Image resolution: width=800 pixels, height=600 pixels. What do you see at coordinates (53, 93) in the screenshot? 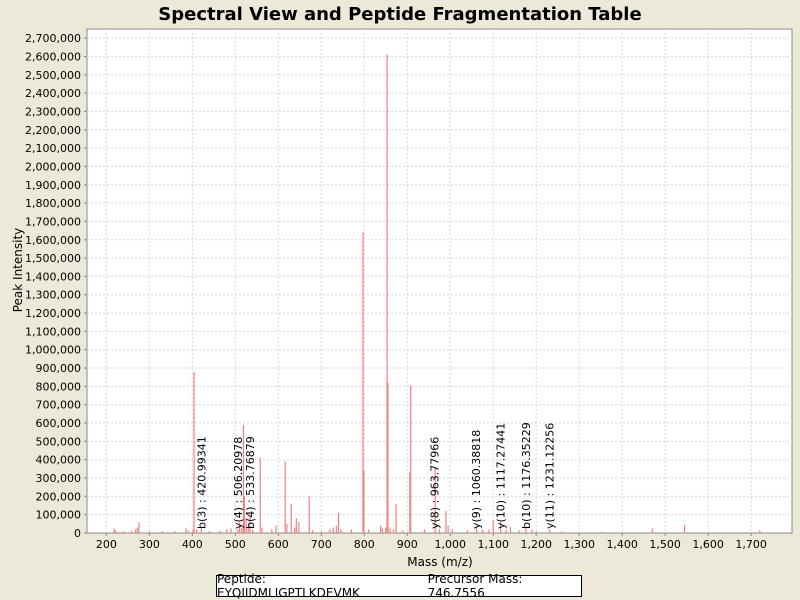
I see `y-tick-label: 2,400,000` at bounding box center [53, 93].